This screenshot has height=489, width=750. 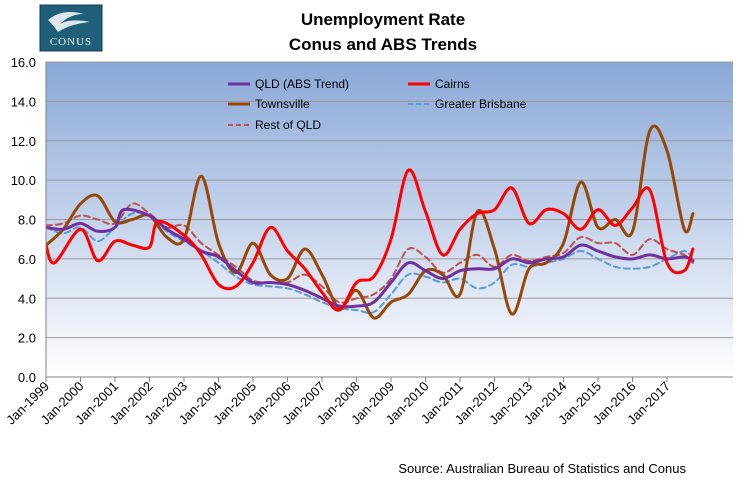 I want to click on legend-label-qld-abs-trend: QLD (ABS Trend), so click(x=302, y=84).